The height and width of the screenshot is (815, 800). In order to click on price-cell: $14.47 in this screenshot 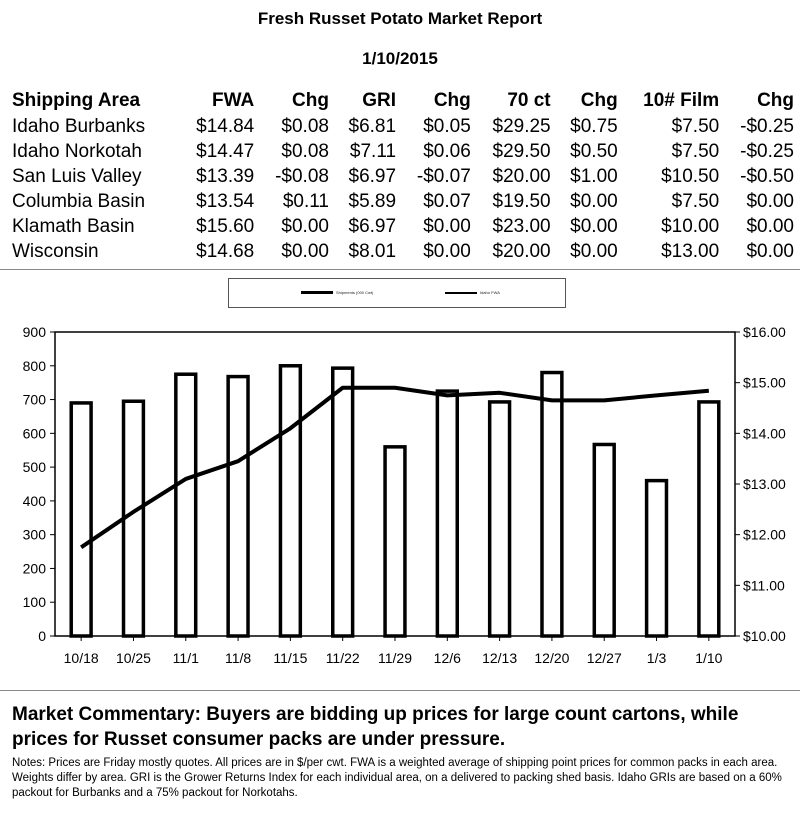, I will do `click(225, 151)`.